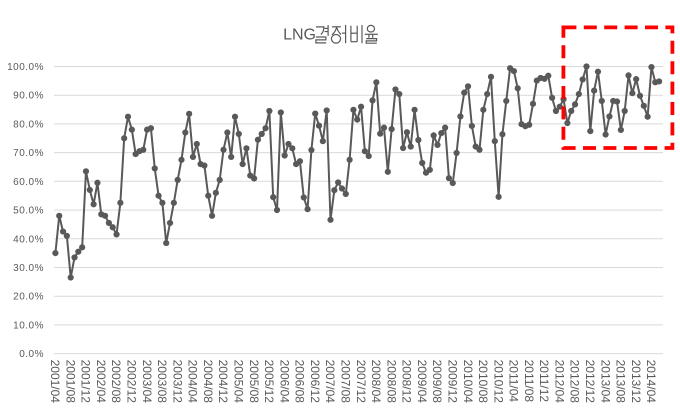  Describe the element at coordinates (28, 297) in the screenshot. I see `svg-text: 20.0%` at that location.